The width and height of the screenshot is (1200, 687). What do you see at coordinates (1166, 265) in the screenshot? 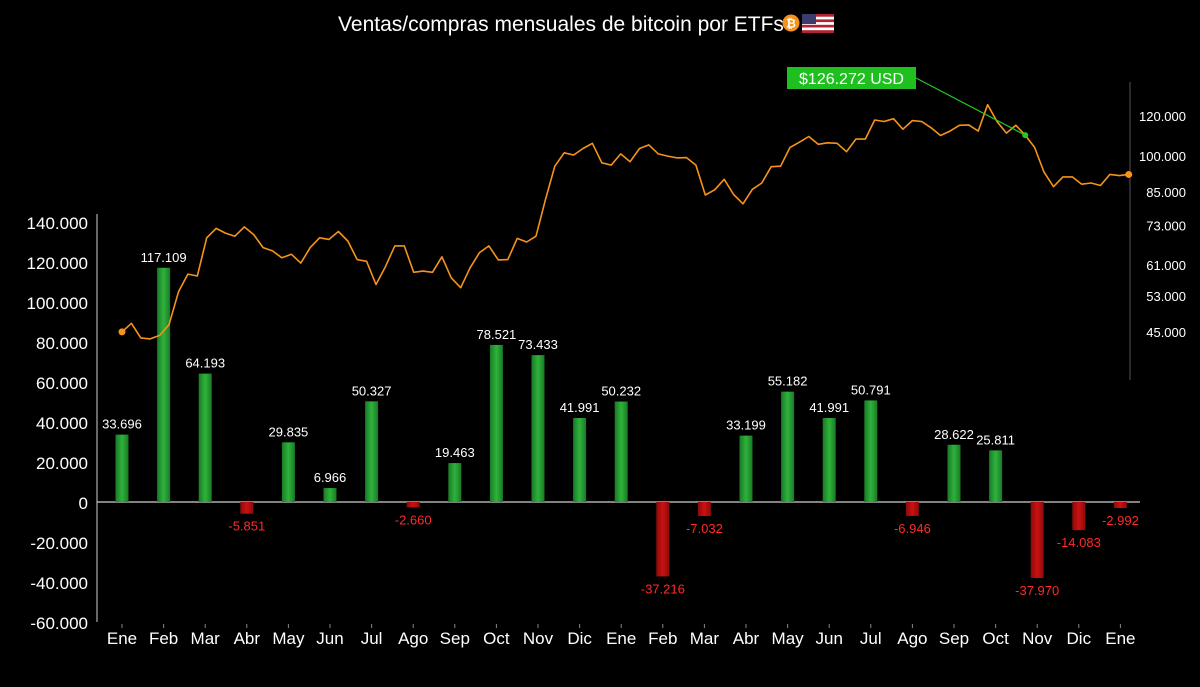
I see `right-y-tick-label: 61.000` at bounding box center [1166, 265].